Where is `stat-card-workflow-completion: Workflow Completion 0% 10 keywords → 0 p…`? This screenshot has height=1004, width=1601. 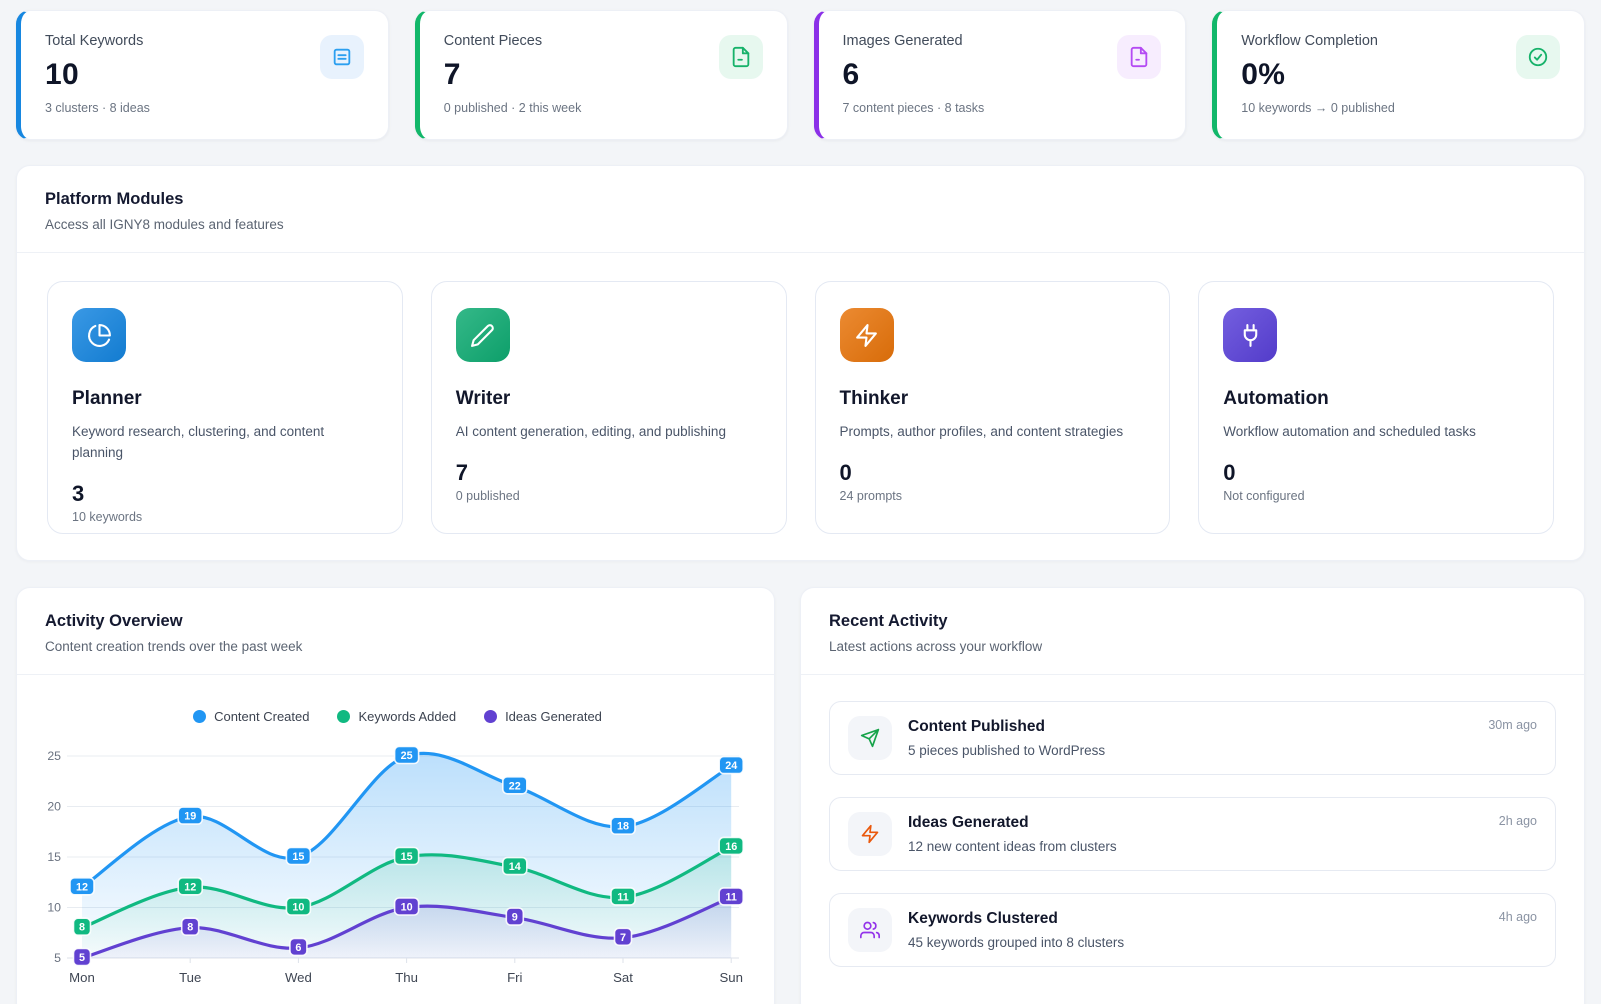
stat-card-workflow-completion: Workflow Completion 0% 10 keywords → 0 p… is located at coordinates (1398, 75).